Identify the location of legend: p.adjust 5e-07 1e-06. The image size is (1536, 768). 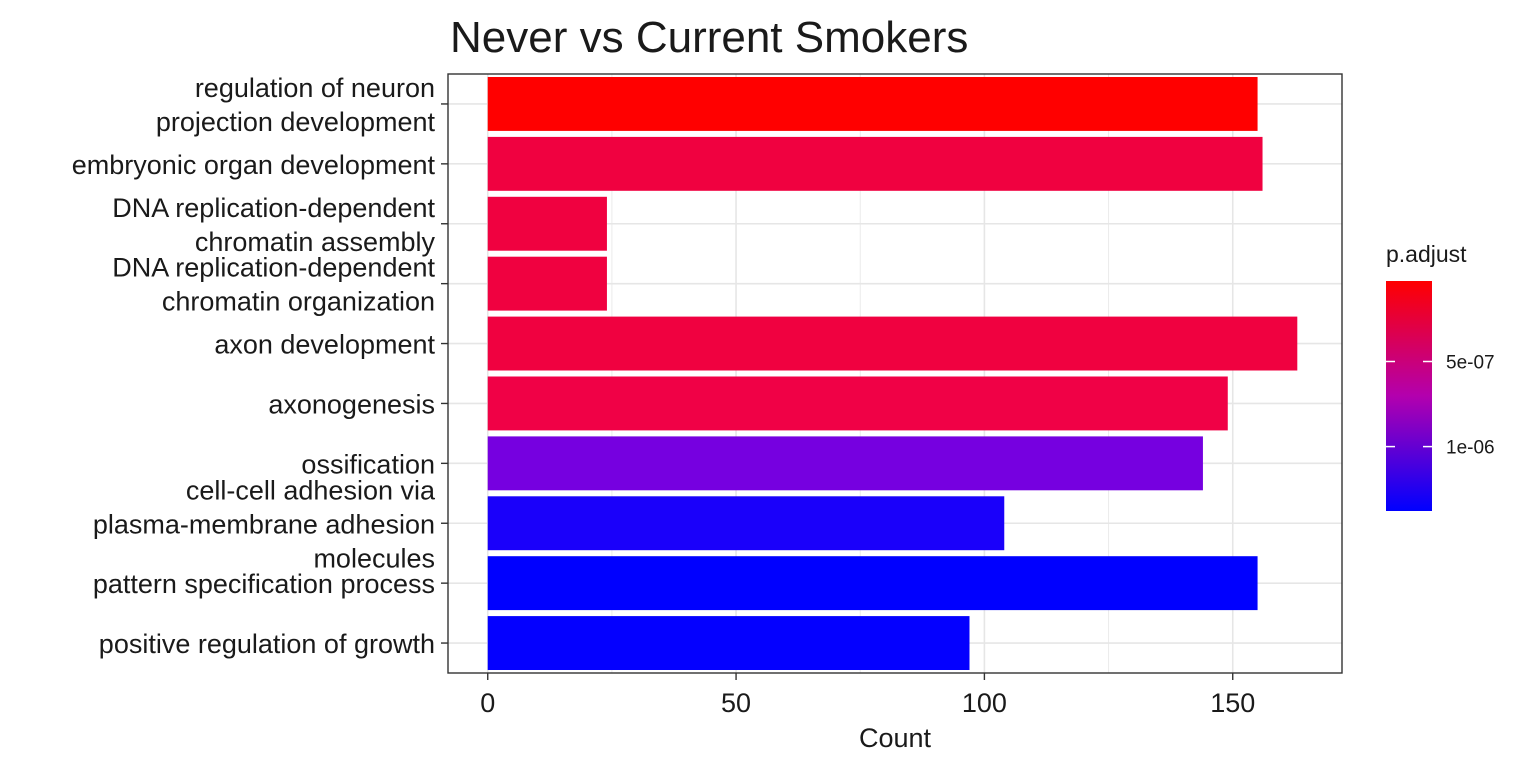
(1440, 376).